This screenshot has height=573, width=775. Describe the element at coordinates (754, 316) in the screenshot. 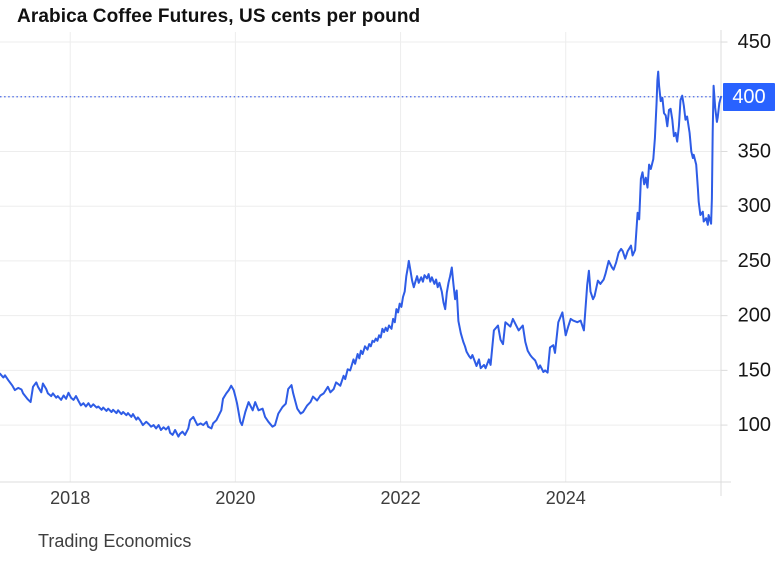

I see `y-tick-label: 200` at that location.